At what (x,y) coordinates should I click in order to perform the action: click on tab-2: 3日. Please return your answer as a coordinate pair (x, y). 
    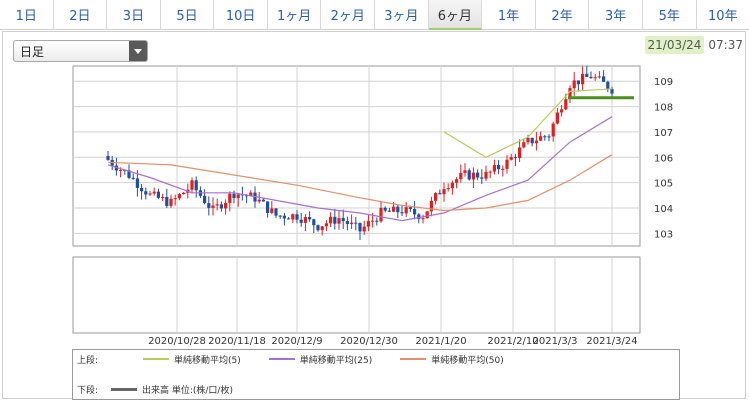
    Looking at the image, I should click on (134, 15).